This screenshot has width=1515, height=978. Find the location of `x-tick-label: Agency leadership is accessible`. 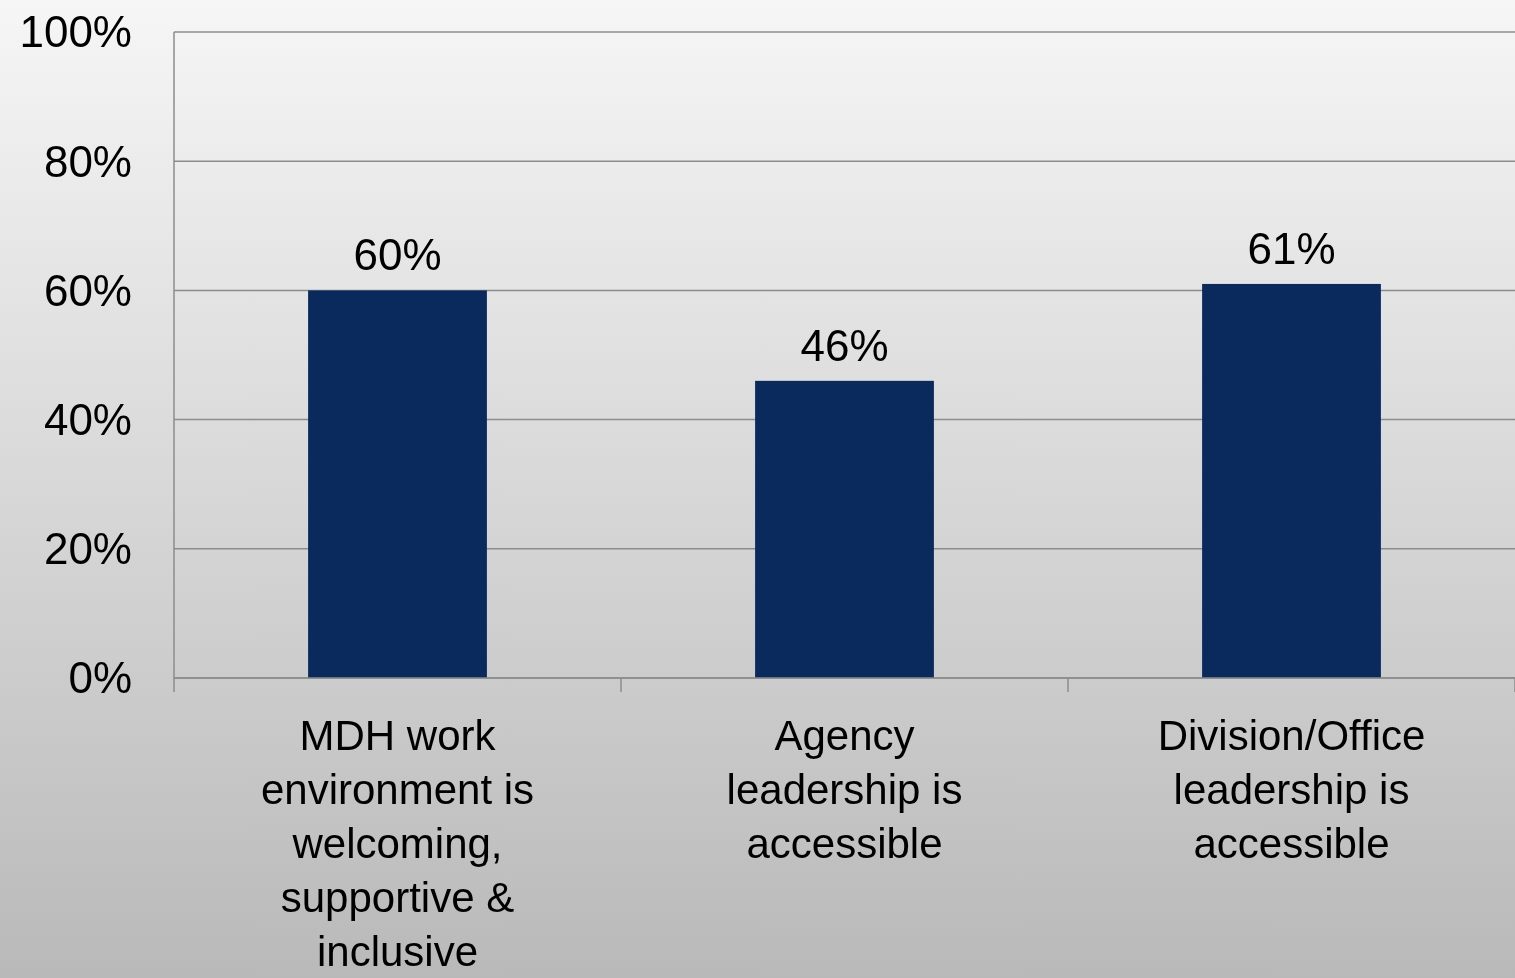

x-tick-label: Agency leadership is accessible is located at coordinates (844, 789).